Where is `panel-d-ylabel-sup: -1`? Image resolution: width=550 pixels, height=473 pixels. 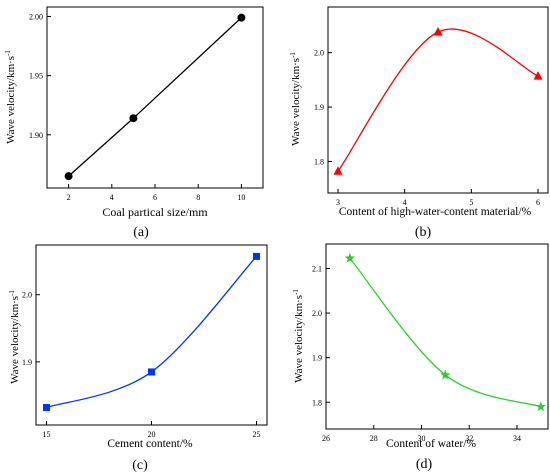
panel-d-ylabel-sup: -1 is located at coordinates (296, 292).